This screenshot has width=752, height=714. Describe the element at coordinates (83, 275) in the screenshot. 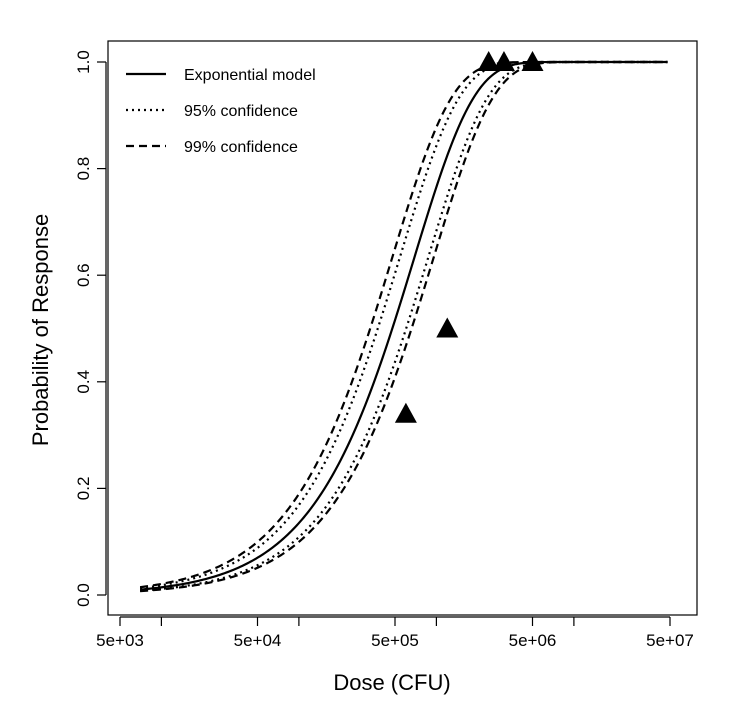

I see `y-tick-label: 0.6` at that location.